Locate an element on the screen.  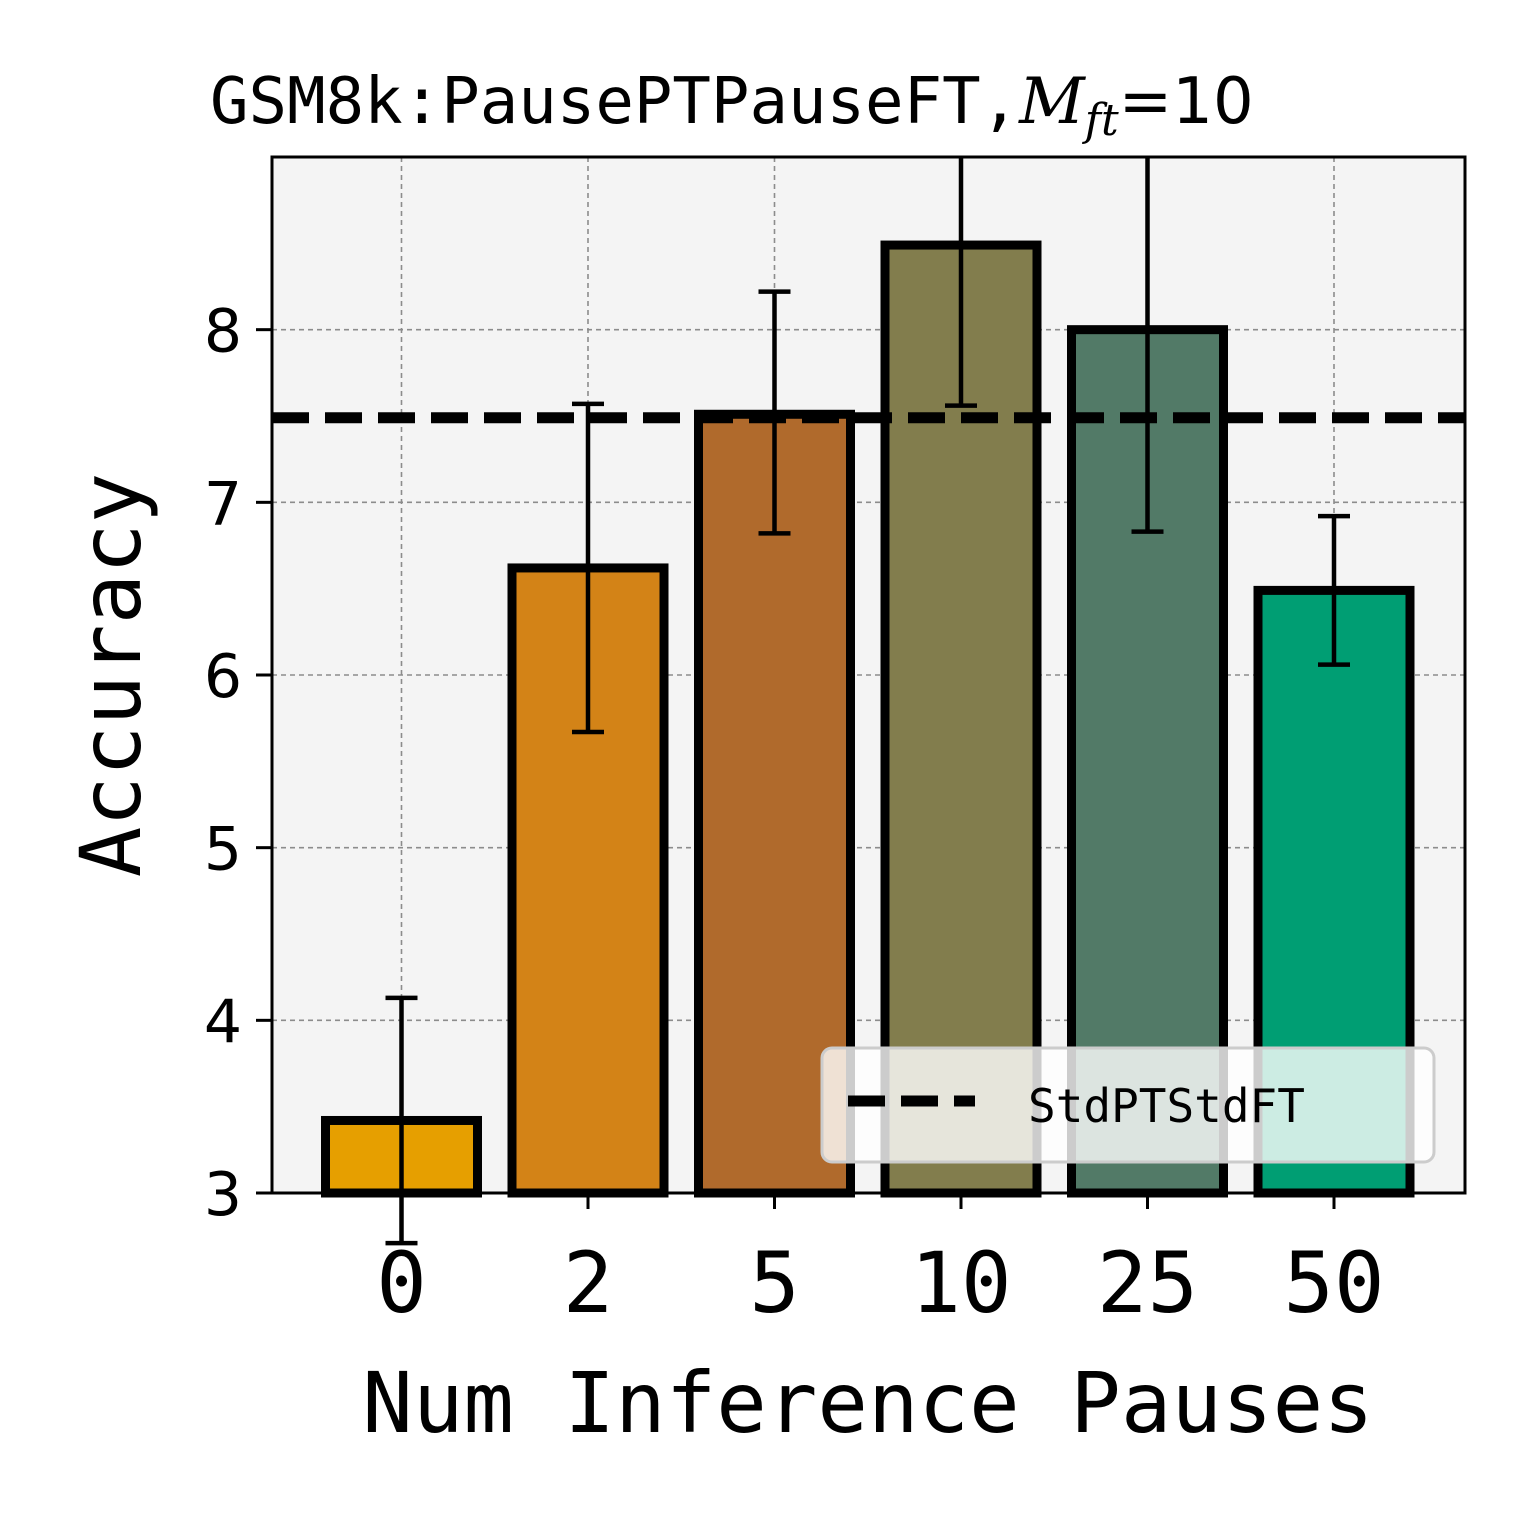
y-tick-label: 6 is located at coordinates (223, 677).